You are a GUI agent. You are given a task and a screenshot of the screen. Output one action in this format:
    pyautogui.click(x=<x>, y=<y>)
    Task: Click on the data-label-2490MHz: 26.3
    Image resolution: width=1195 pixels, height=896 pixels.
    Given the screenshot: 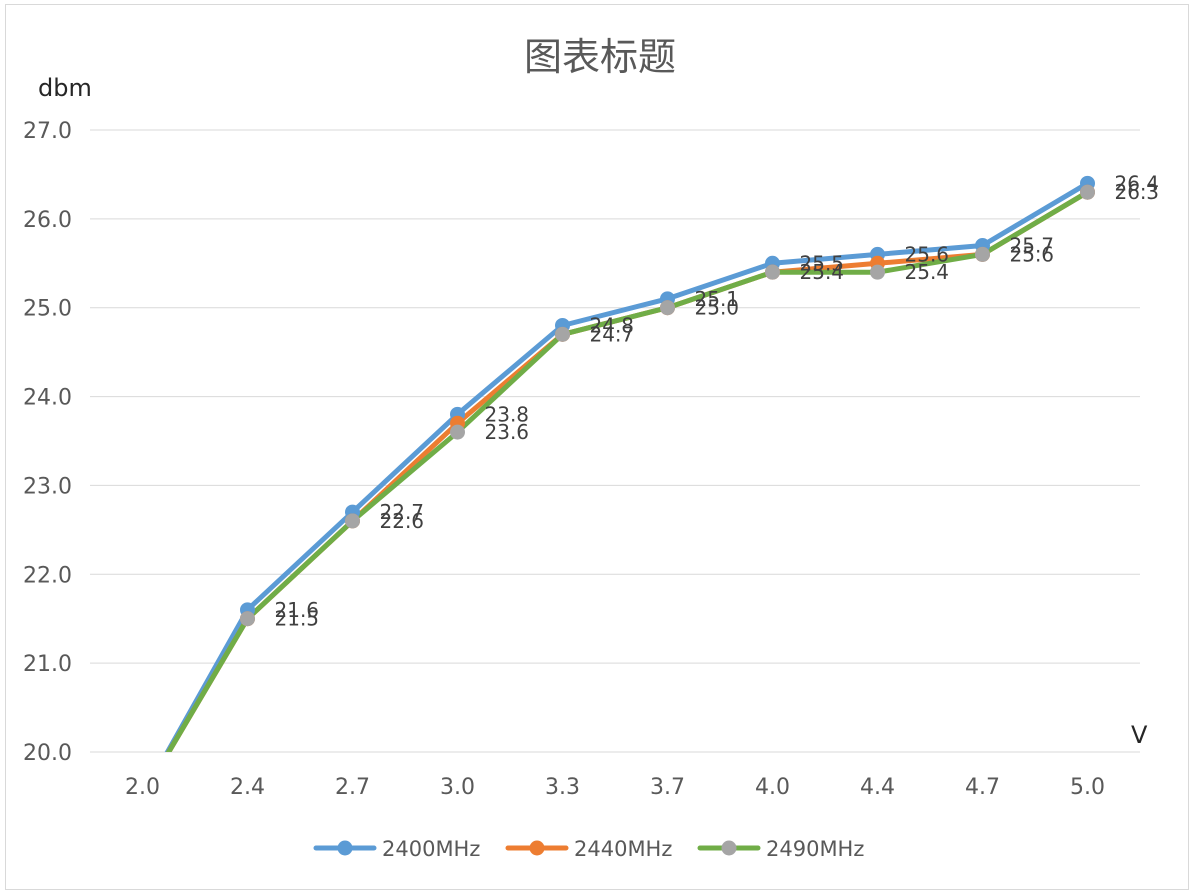 What is the action you would take?
    pyautogui.click(x=1137, y=192)
    